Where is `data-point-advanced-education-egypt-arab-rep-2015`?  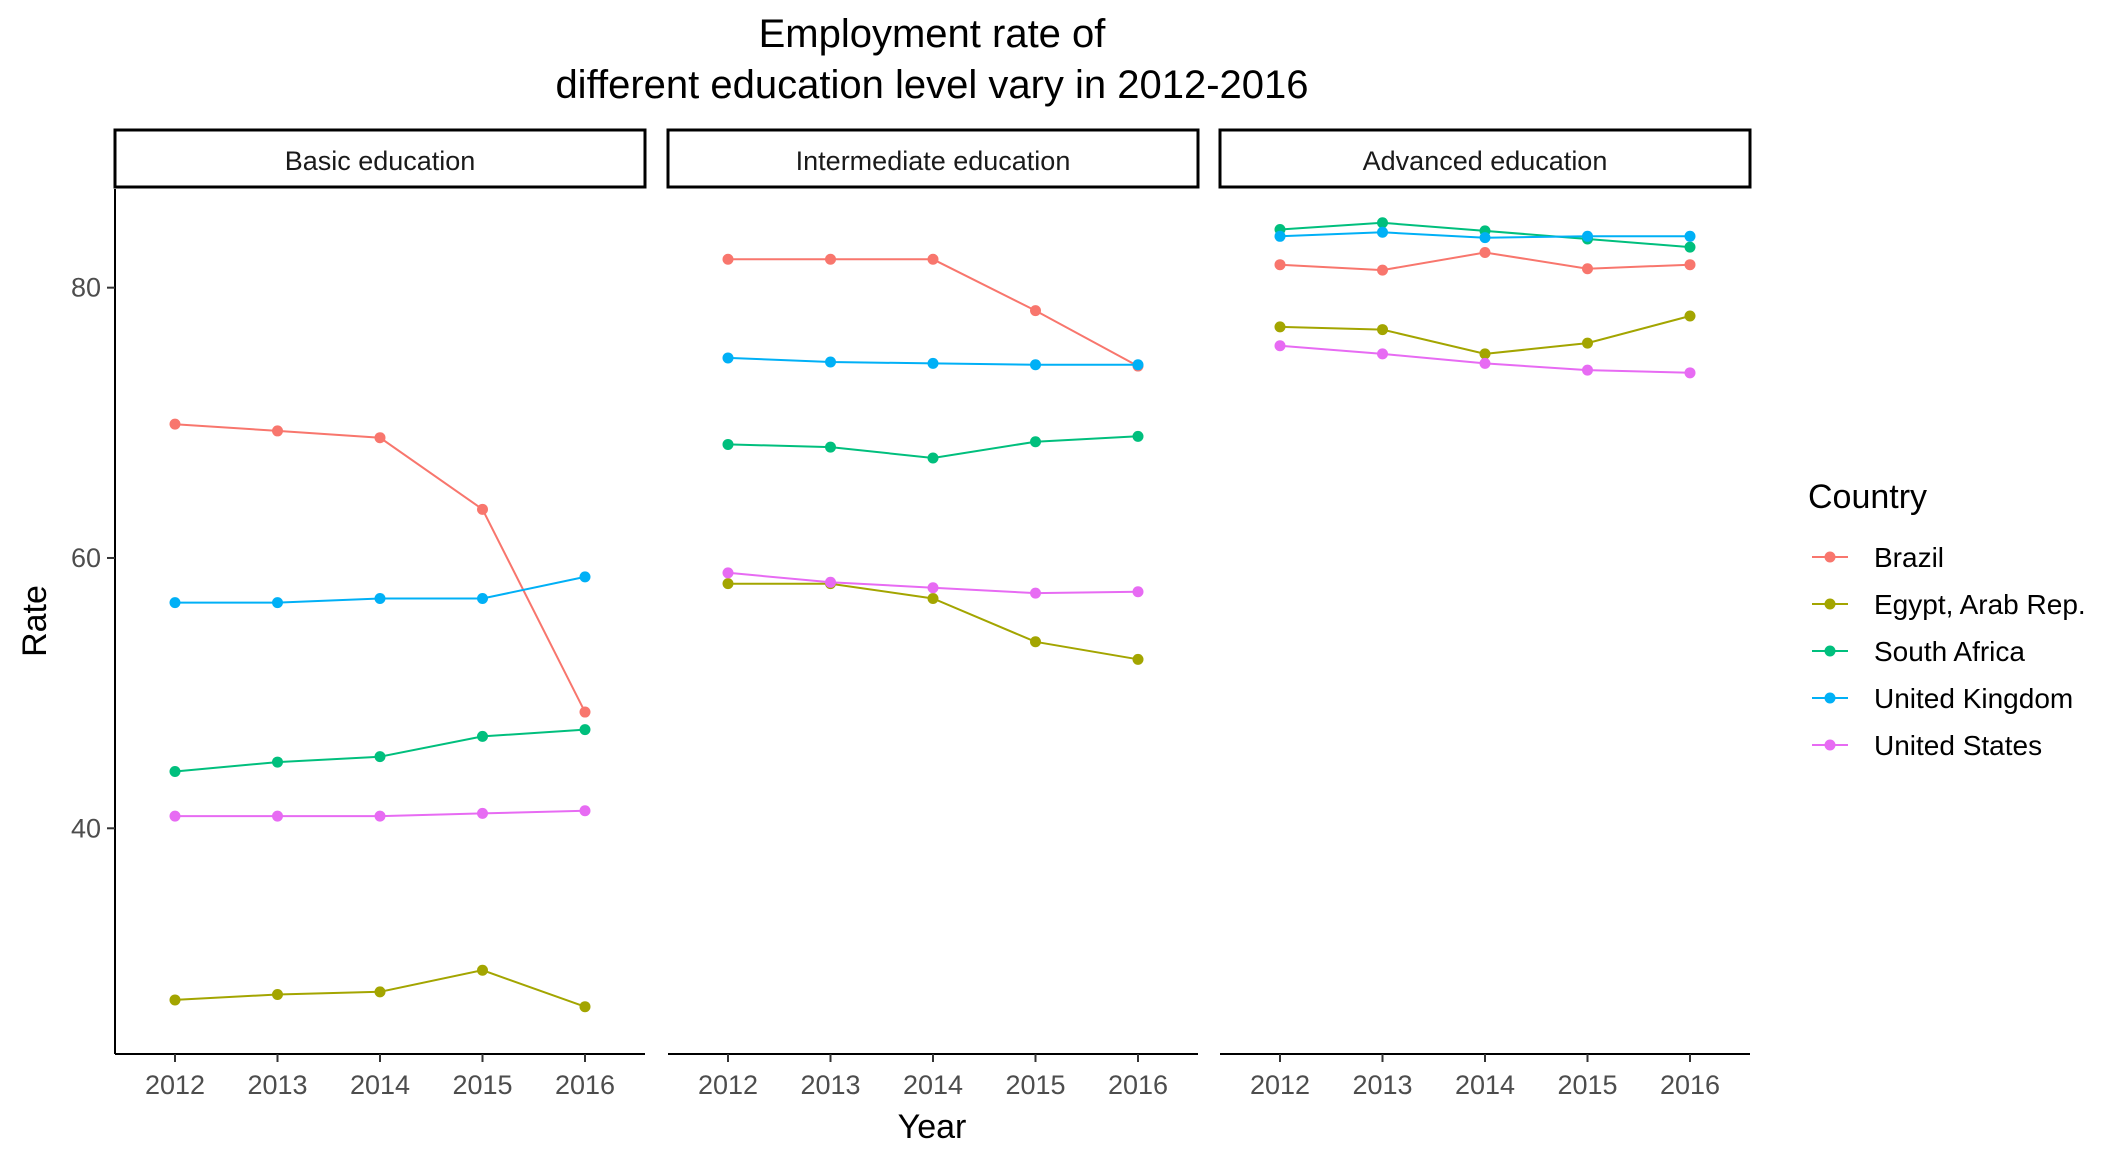 data-point-advanced-education-egypt-arab-rep-2015 is located at coordinates (1587, 343).